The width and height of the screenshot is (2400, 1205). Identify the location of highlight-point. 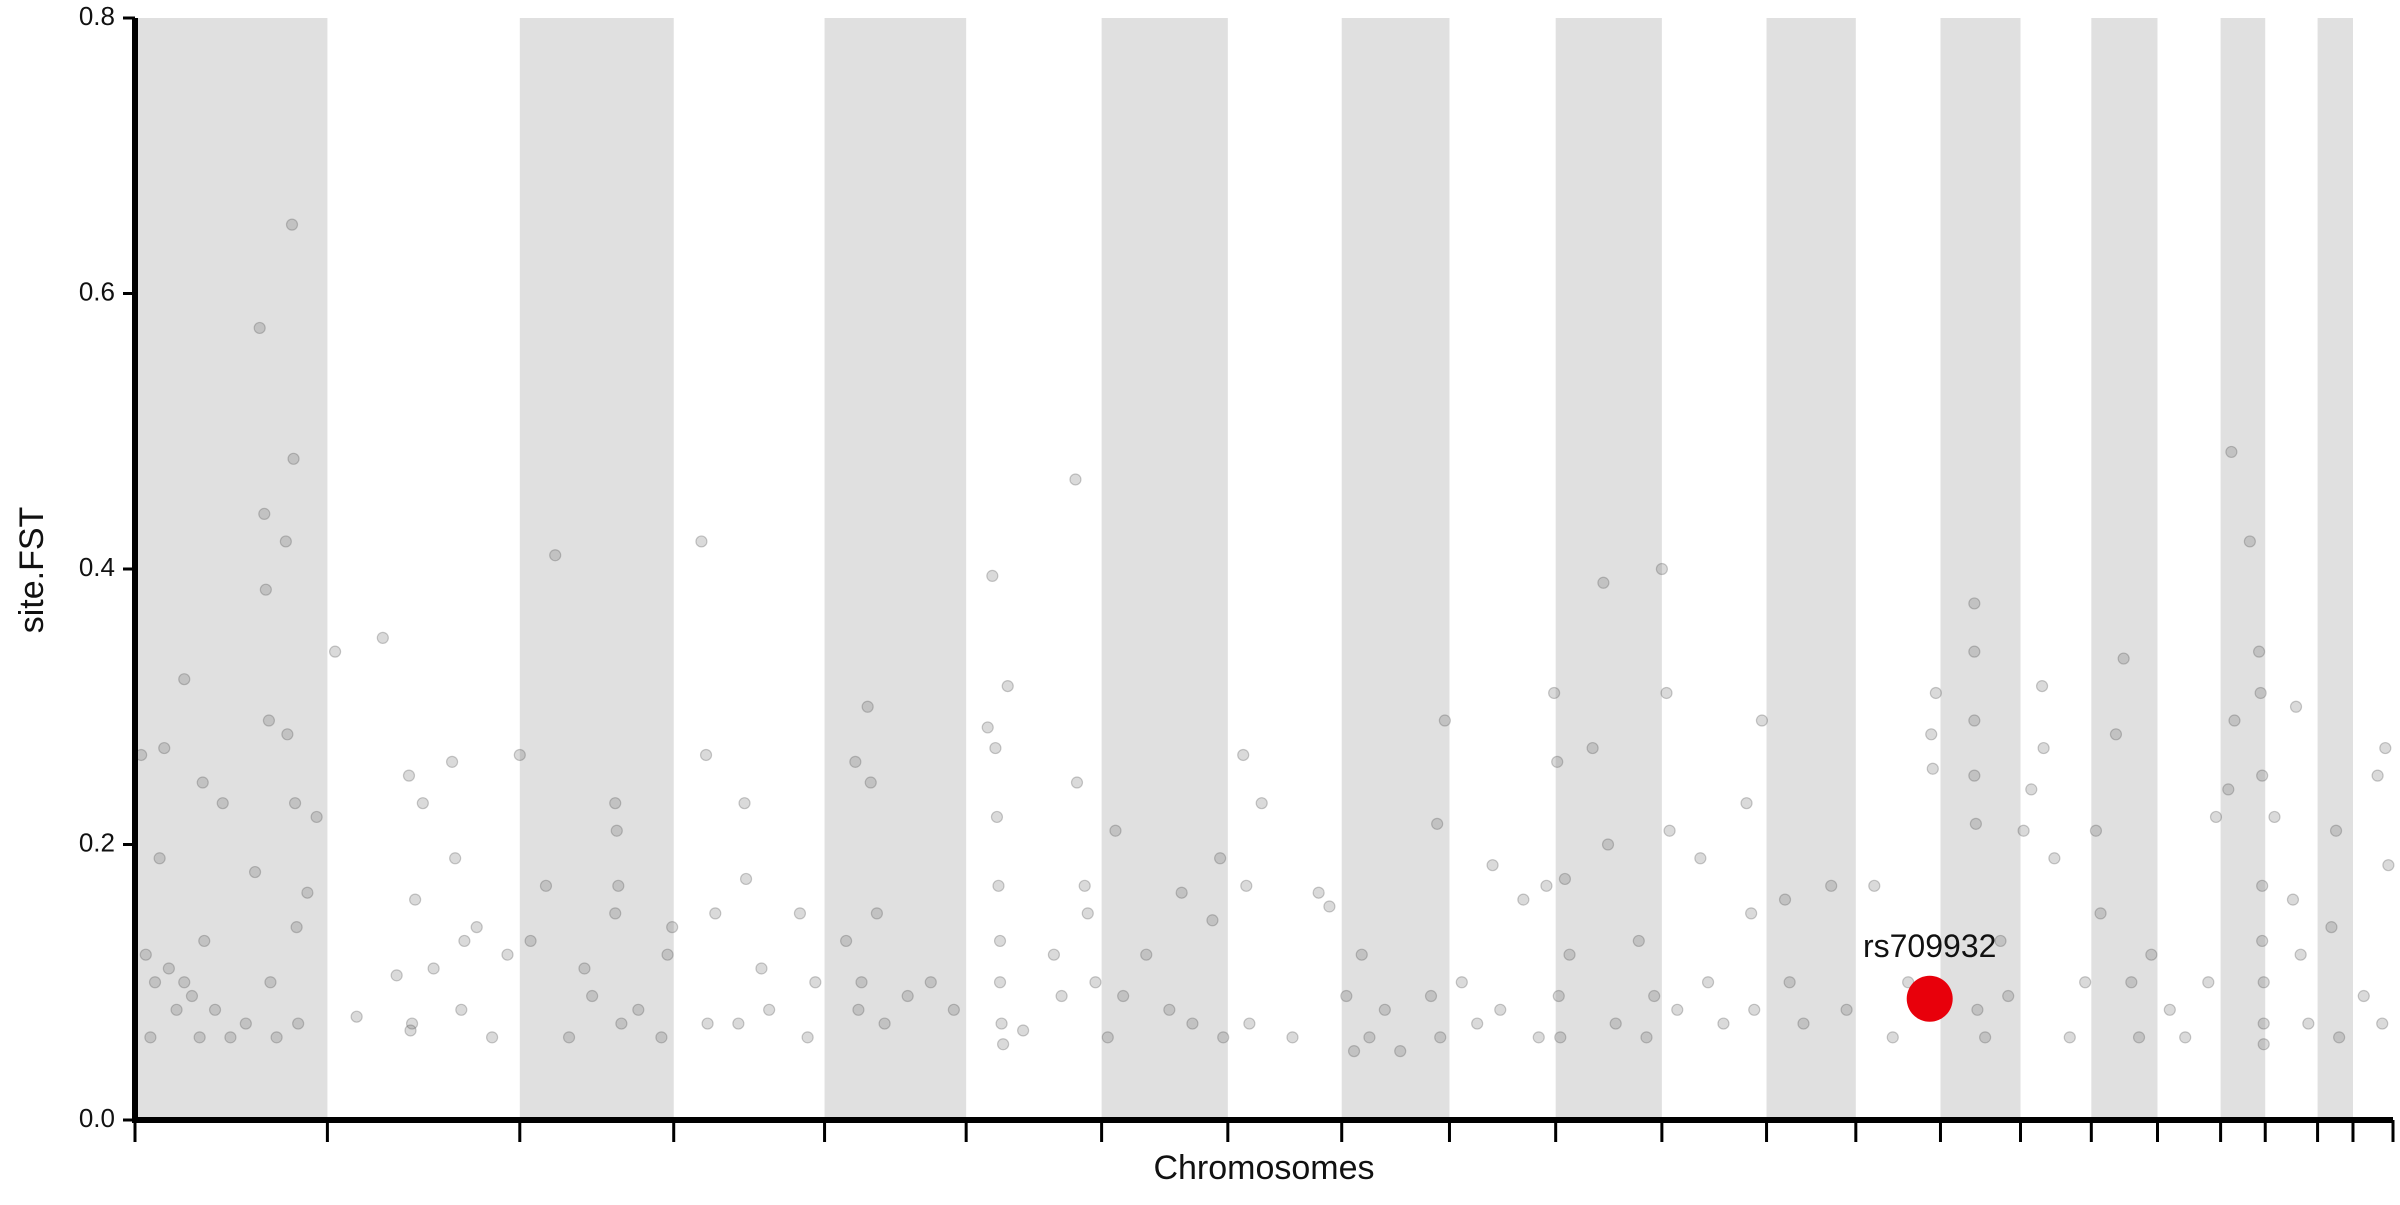
(1929, 998).